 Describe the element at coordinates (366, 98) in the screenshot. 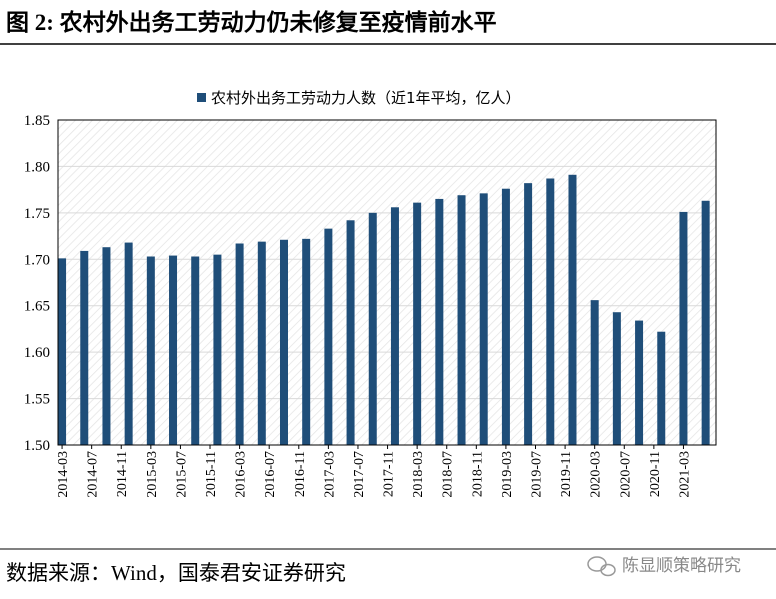

I see `legend-label: 农村外出务工劳动力人数（近1年平均，亿人）` at that location.